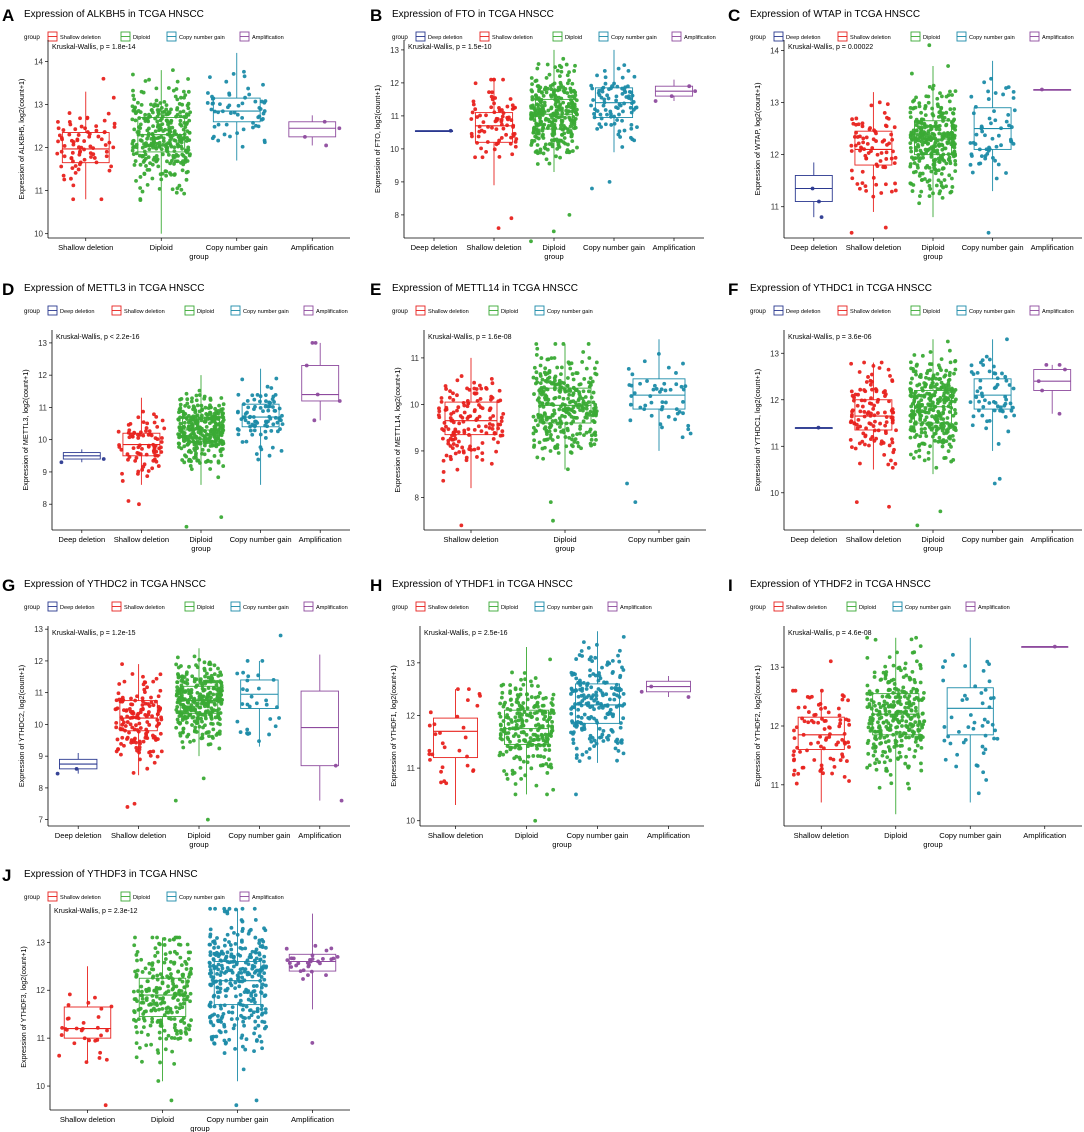 This screenshot has height=1132, width=1084. I want to click on legend-label: Deep deletion, so click(445, 38).